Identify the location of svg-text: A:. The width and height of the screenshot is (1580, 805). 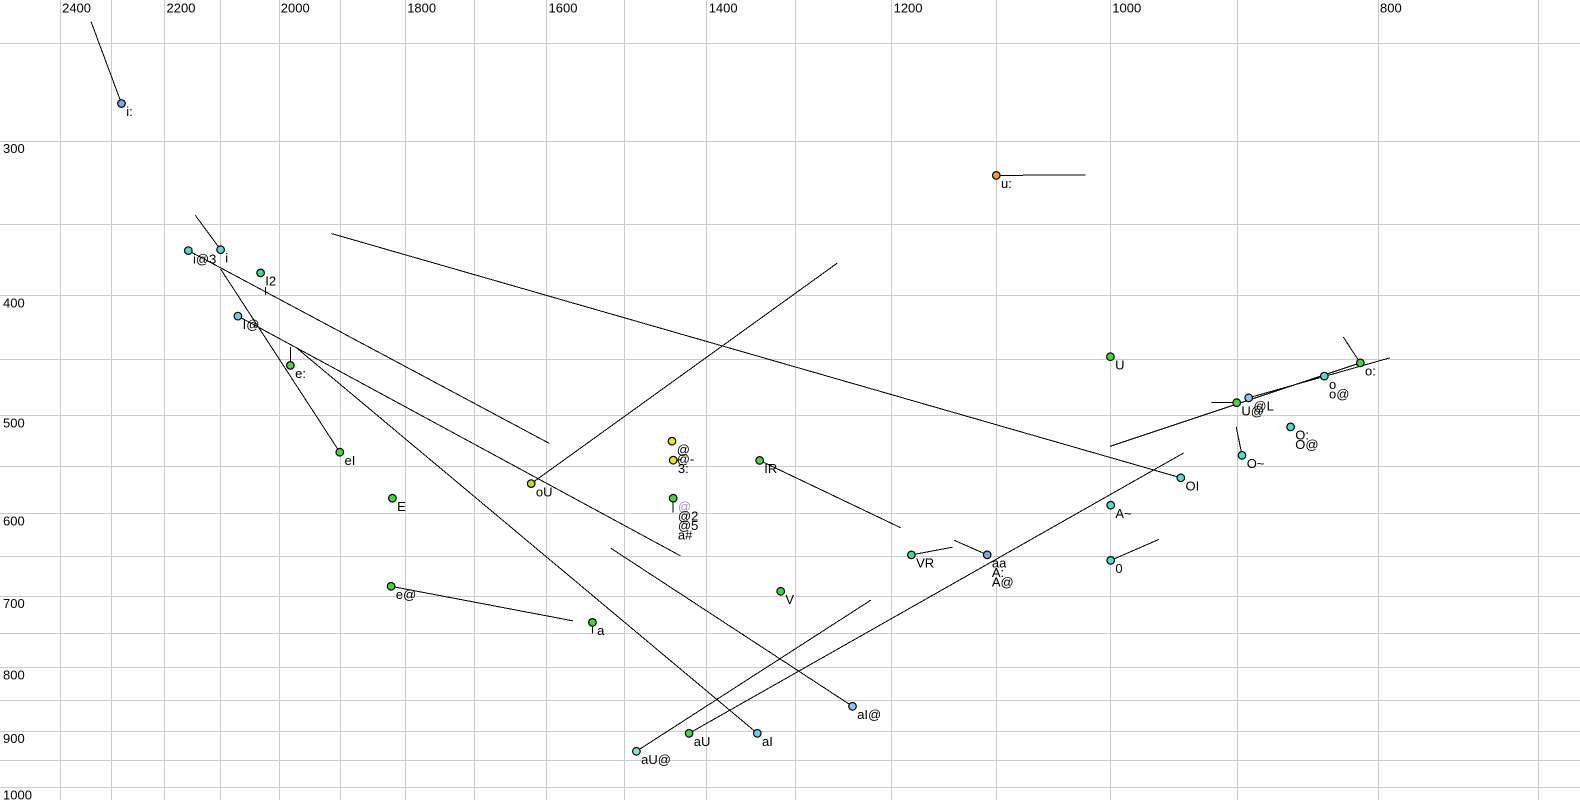
(998, 572).